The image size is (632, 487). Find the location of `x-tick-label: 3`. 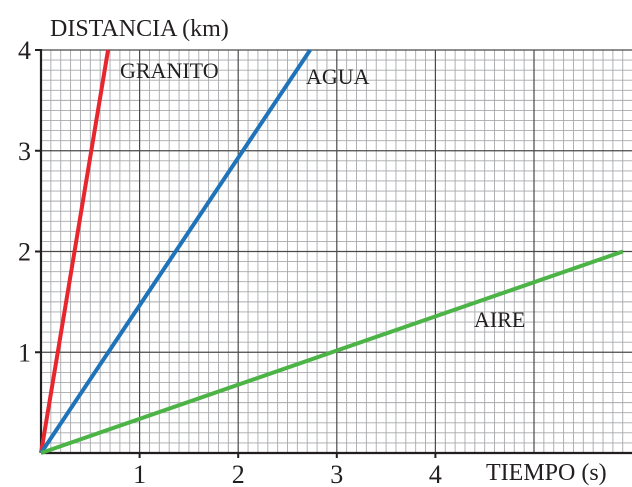

x-tick-label: 3 is located at coordinates (336, 473).